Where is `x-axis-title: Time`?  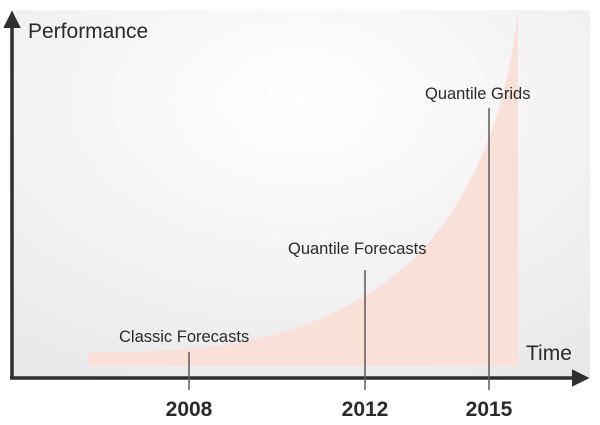 x-axis-title: Time is located at coordinates (549, 353).